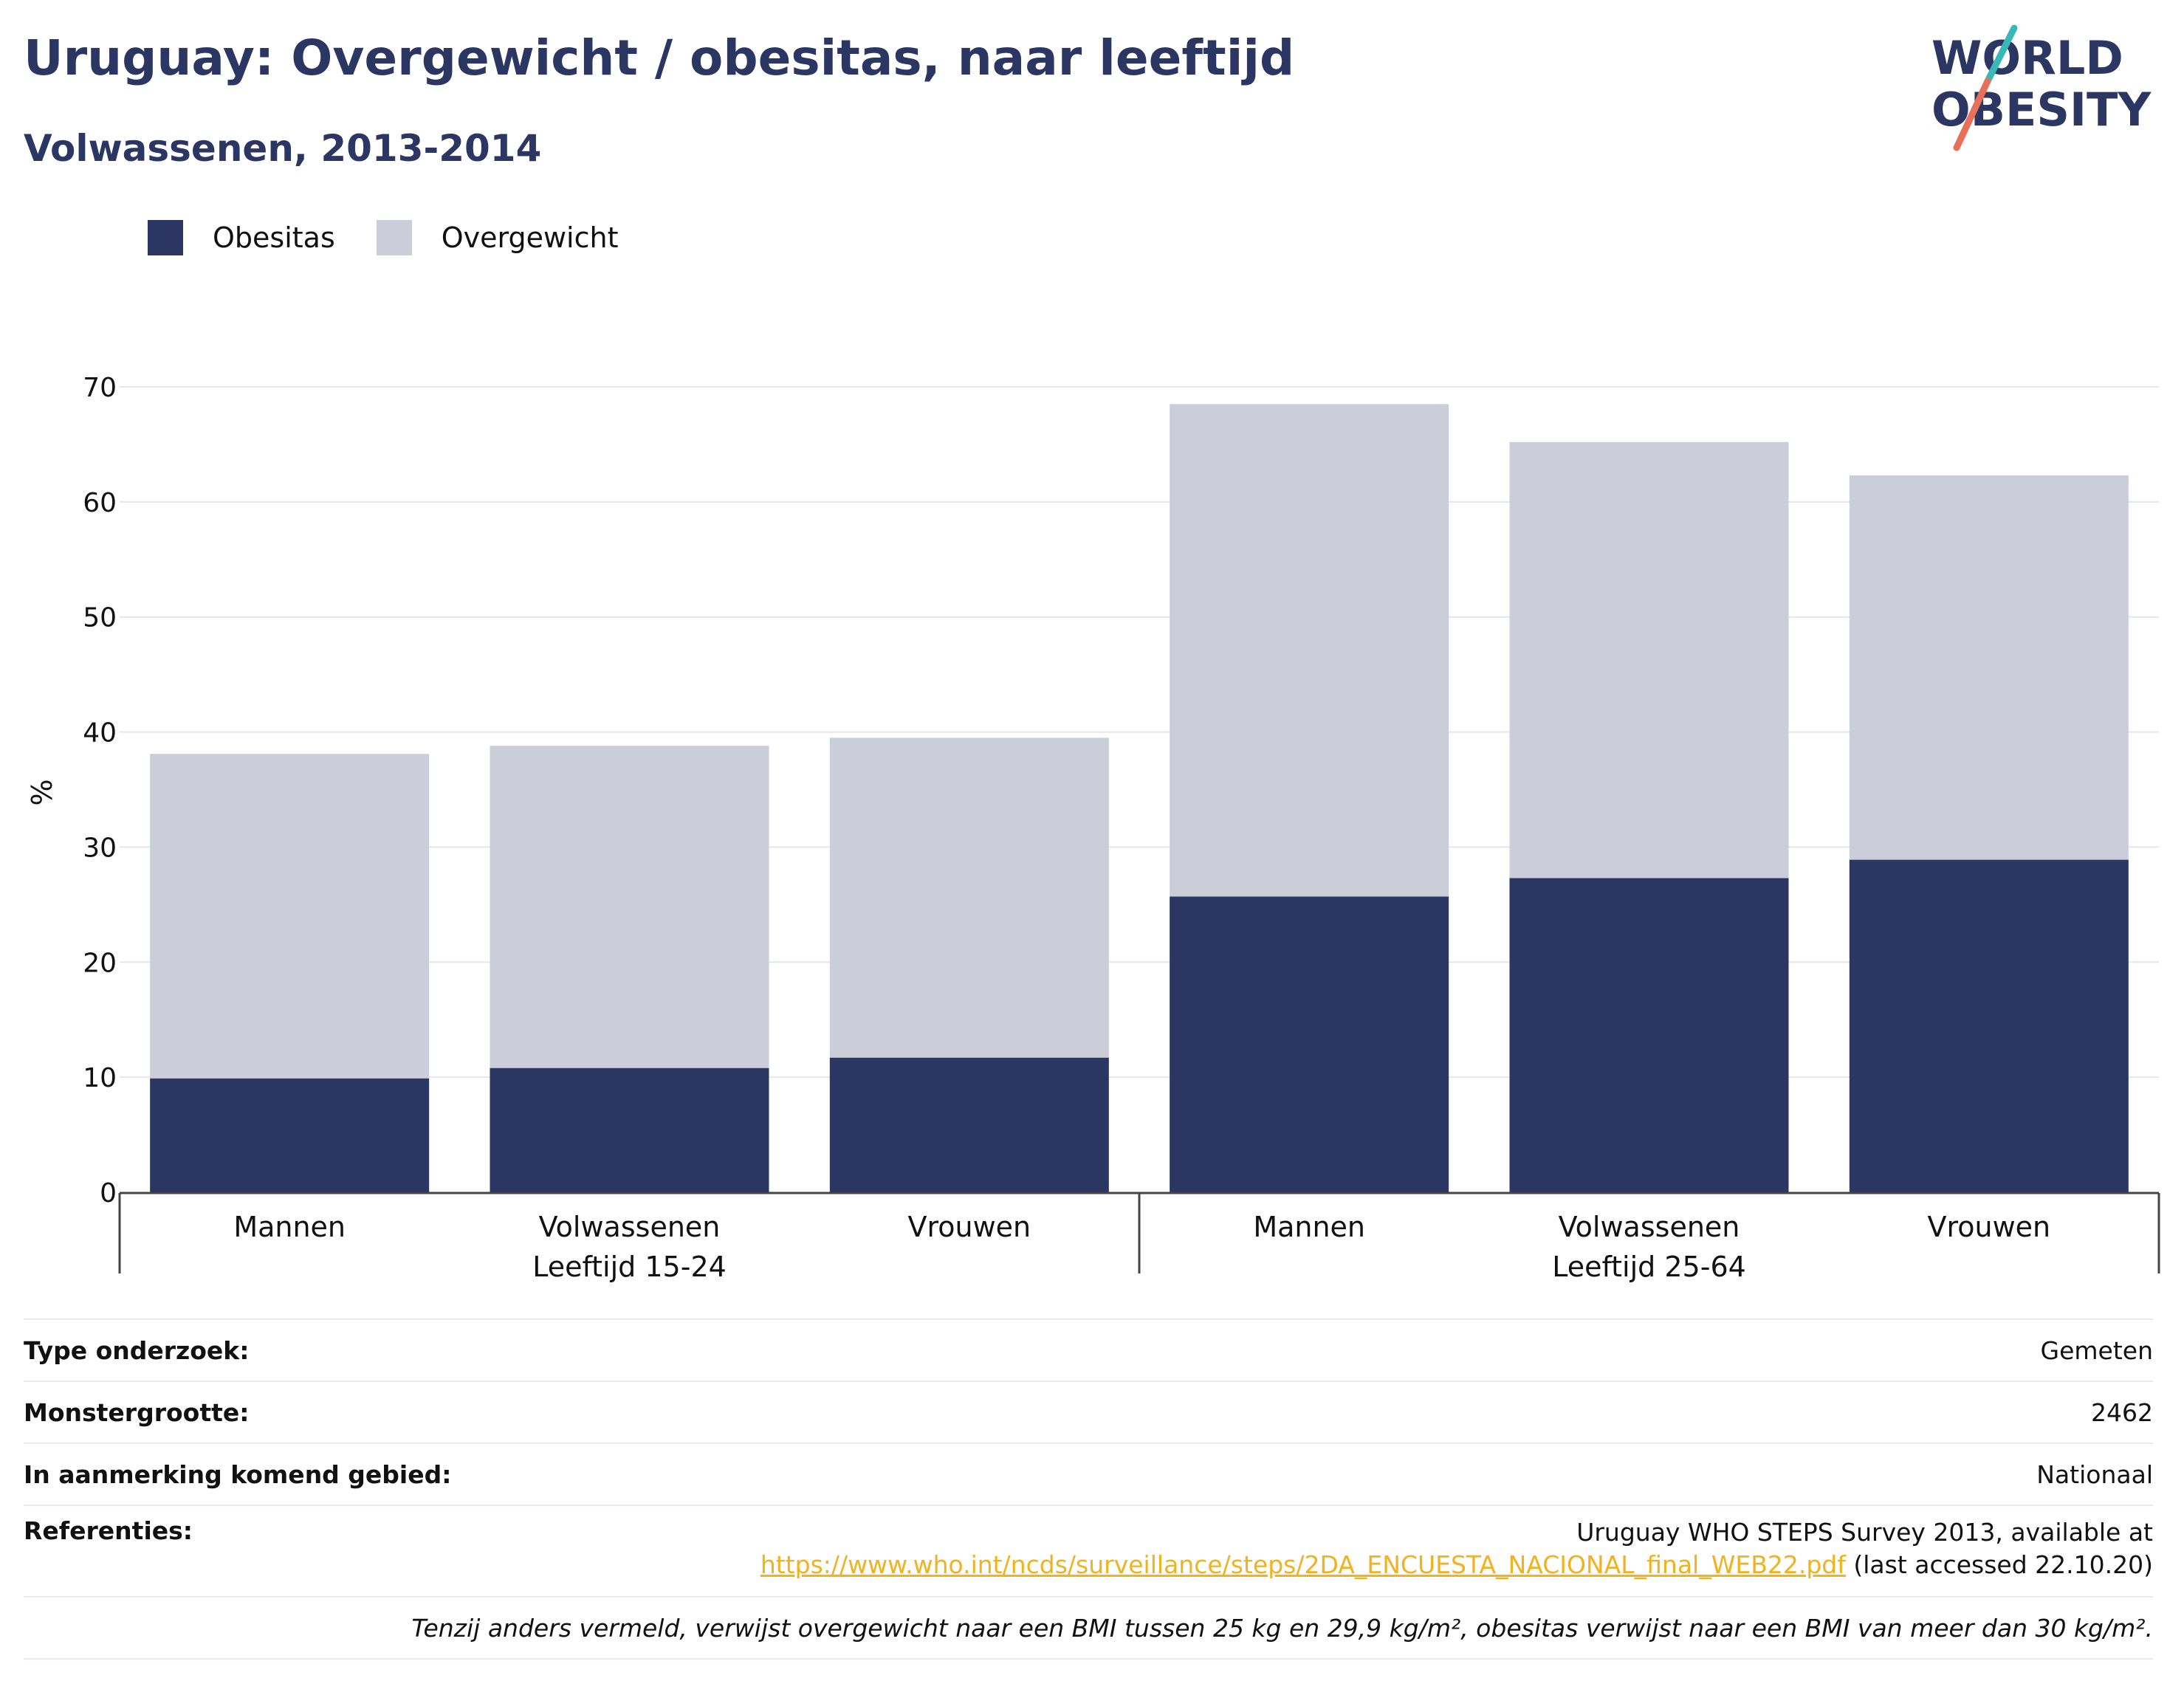 This screenshot has height=1695, width=2184. Describe the element at coordinates (2001, 54) in the screenshot. I see `logo-slash-teal` at that location.